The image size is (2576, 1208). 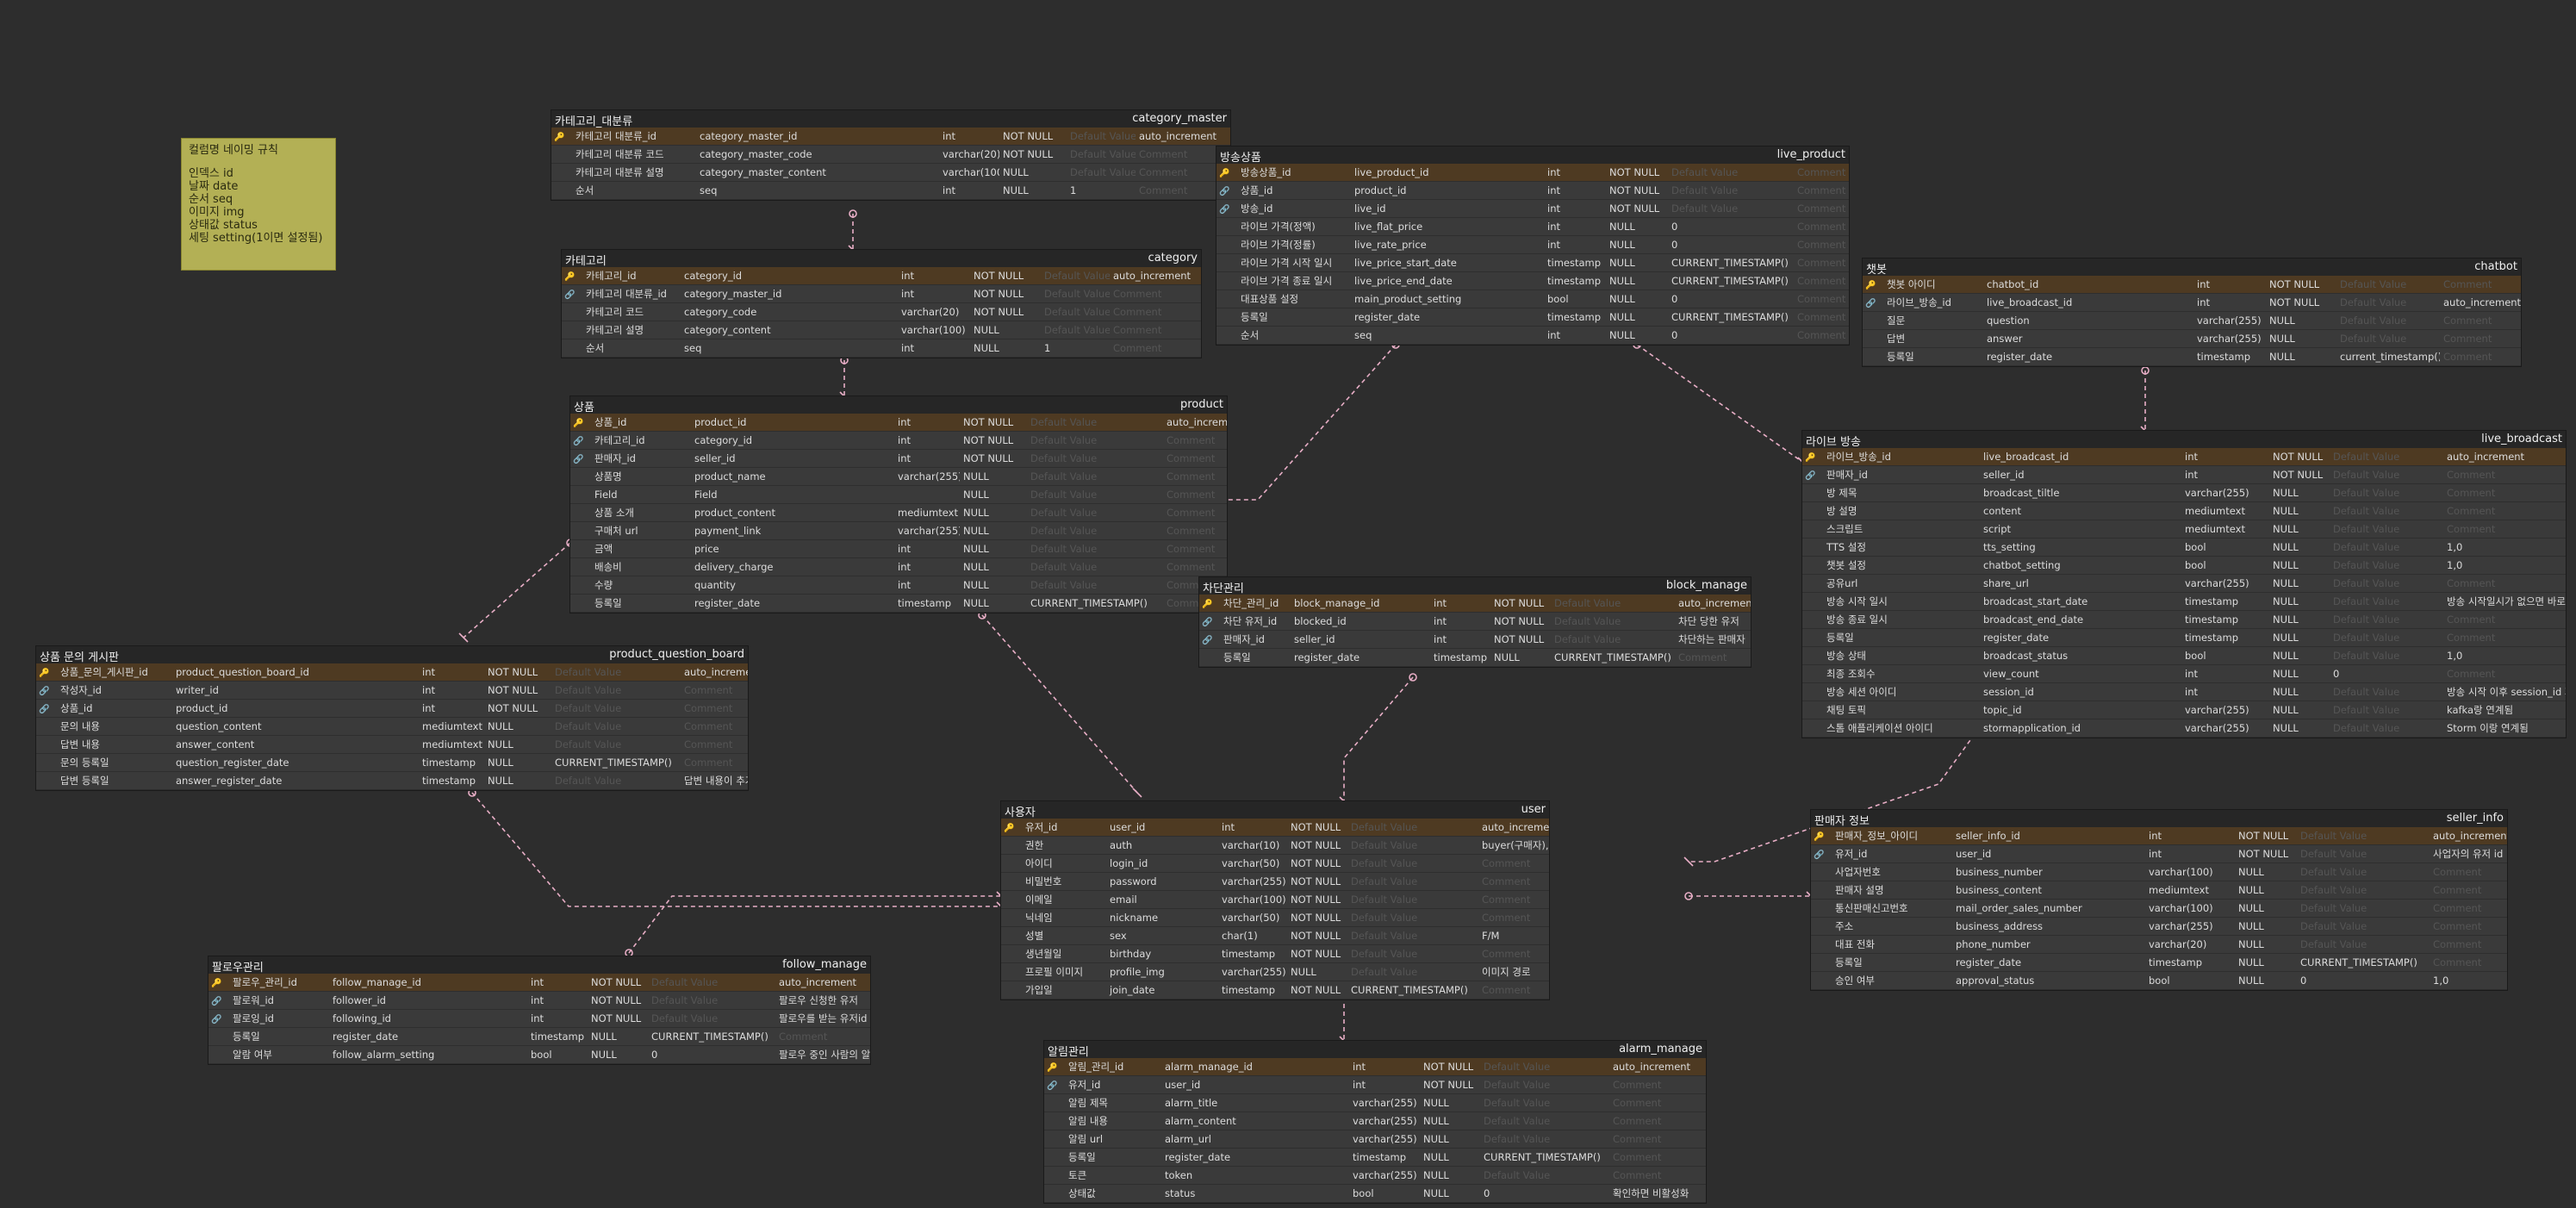 What do you see at coordinates (1060, 704) in the screenshot?
I see `rel-product-user` at bounding box center [1060, 704].